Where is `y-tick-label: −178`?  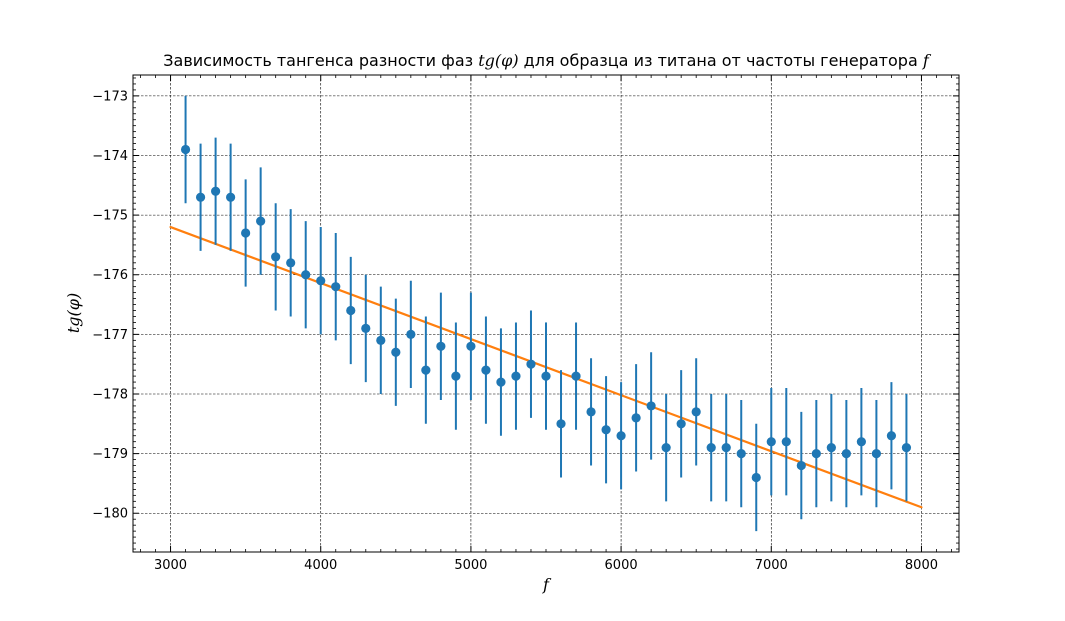
y-tick-label: −178 is located at coordinates (110, 394).